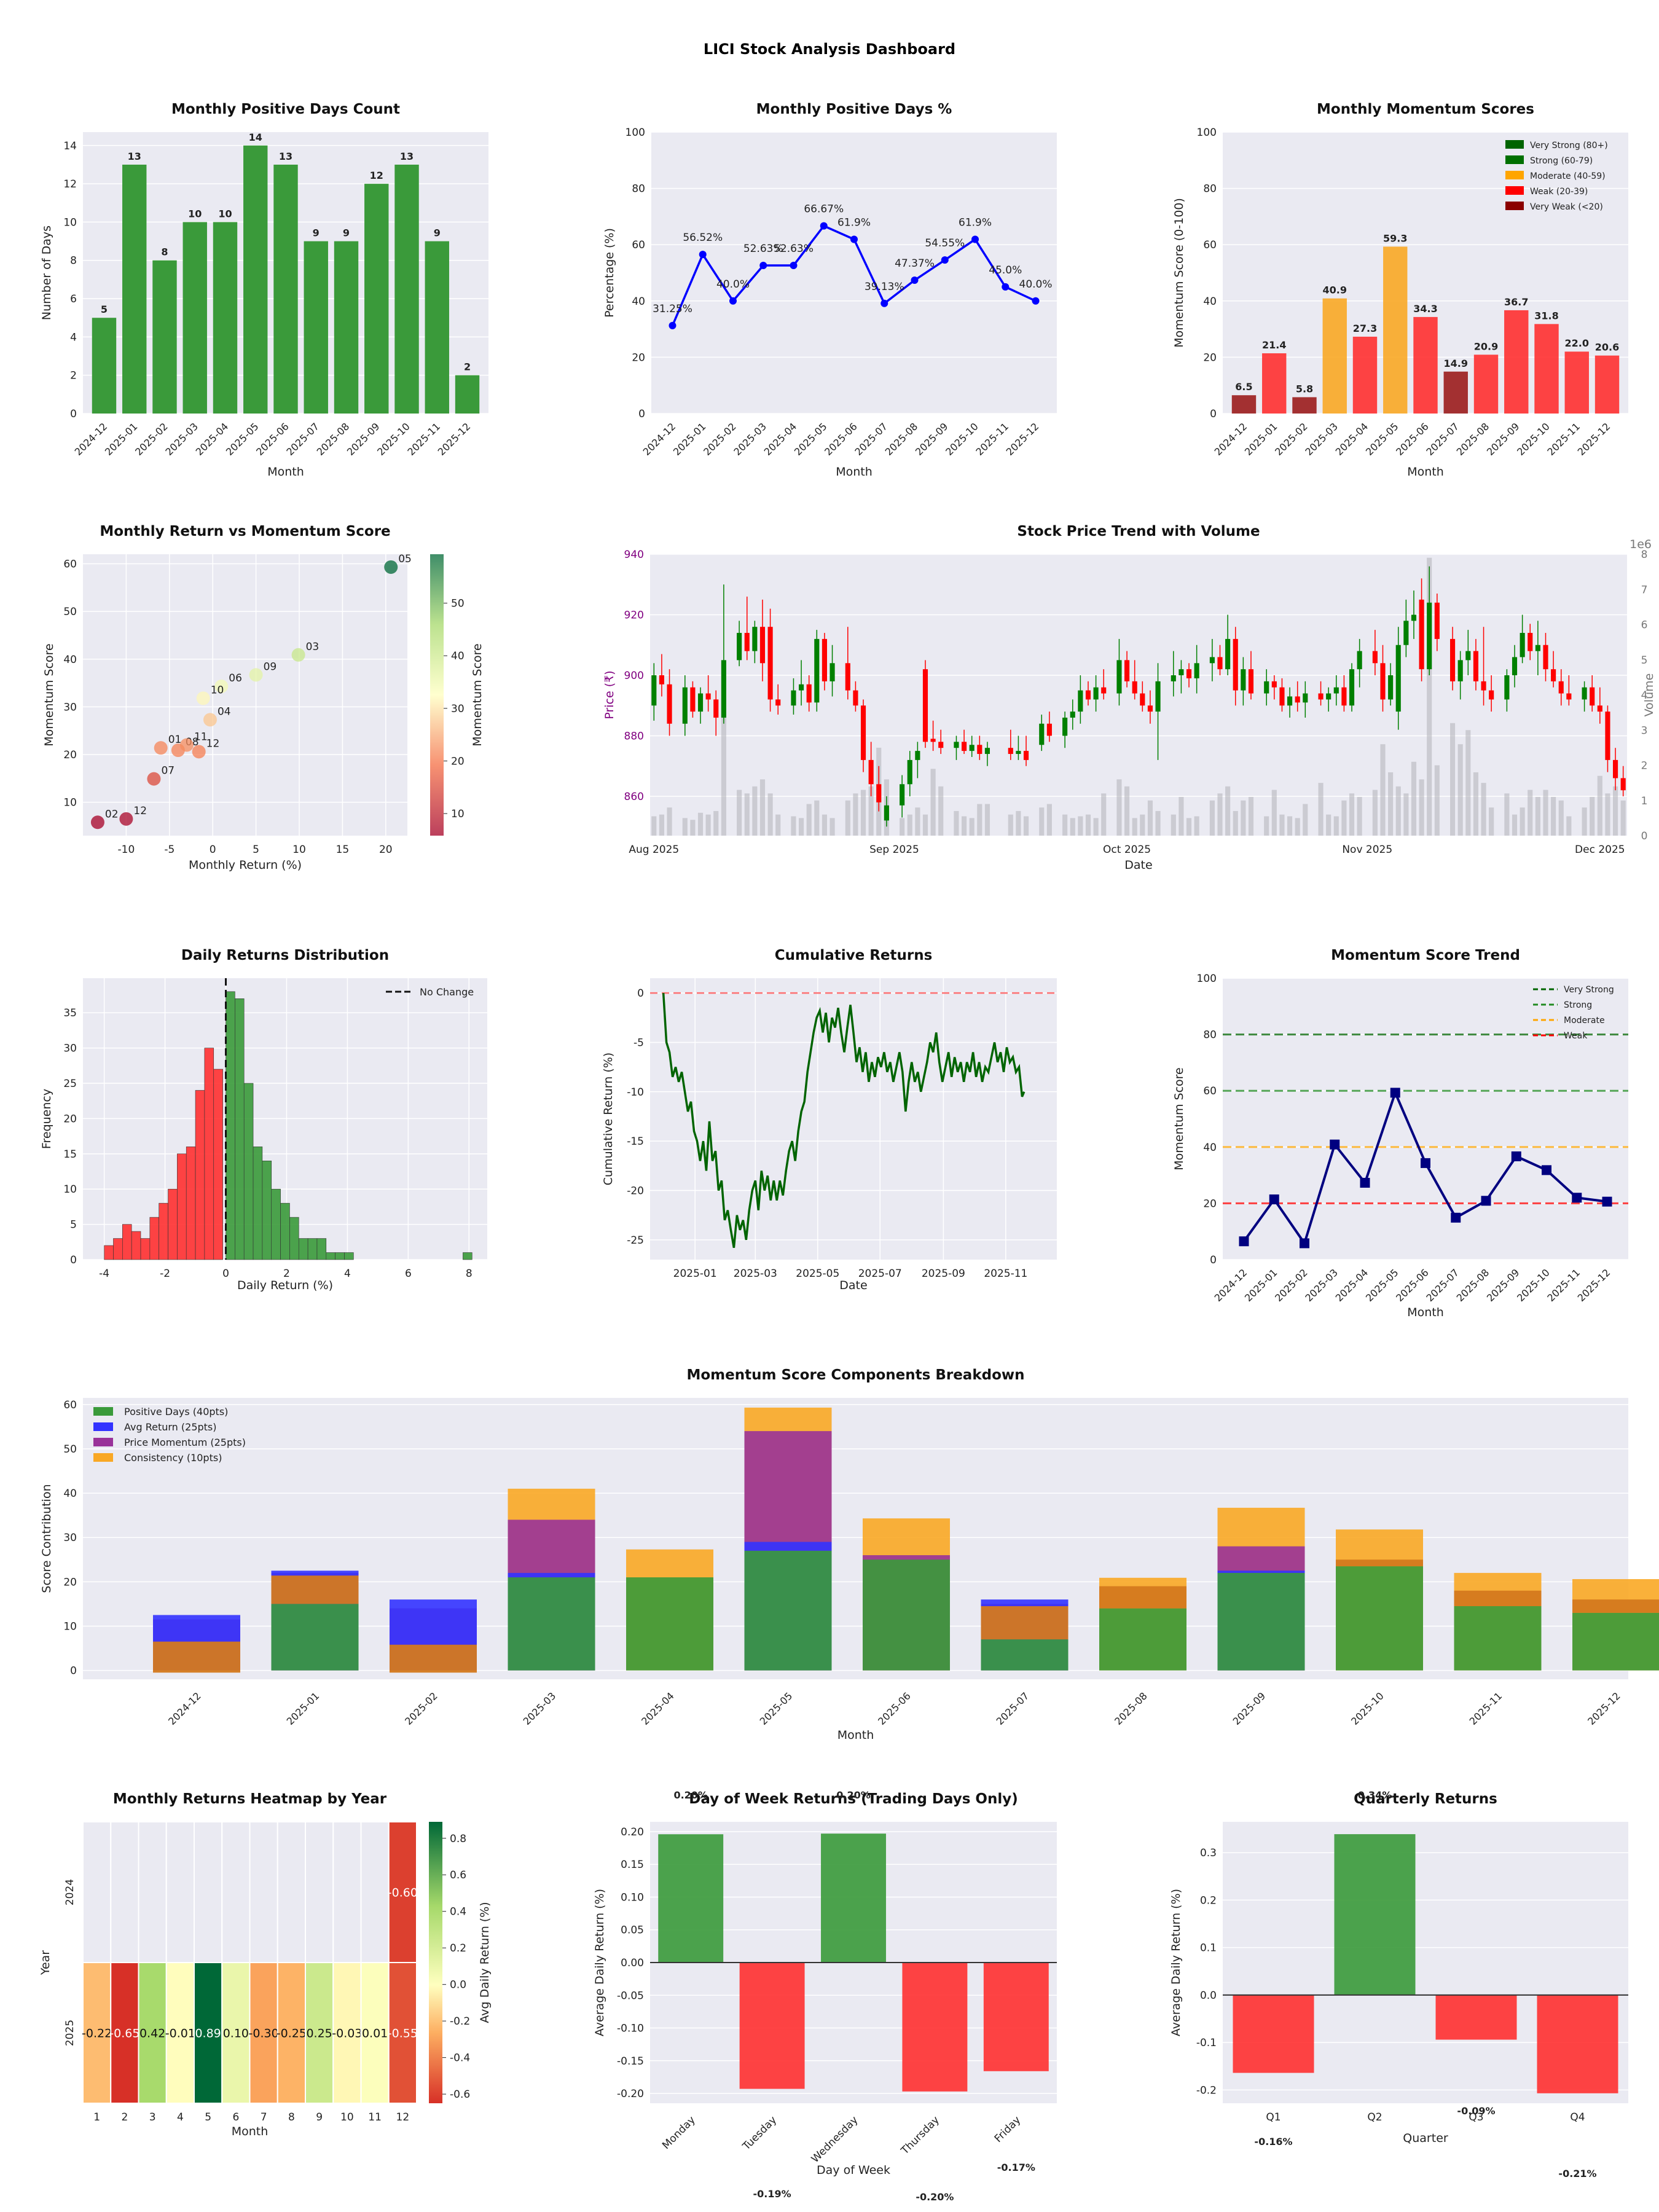  I want to click on bar-value-label: 13, so click(407, 156).